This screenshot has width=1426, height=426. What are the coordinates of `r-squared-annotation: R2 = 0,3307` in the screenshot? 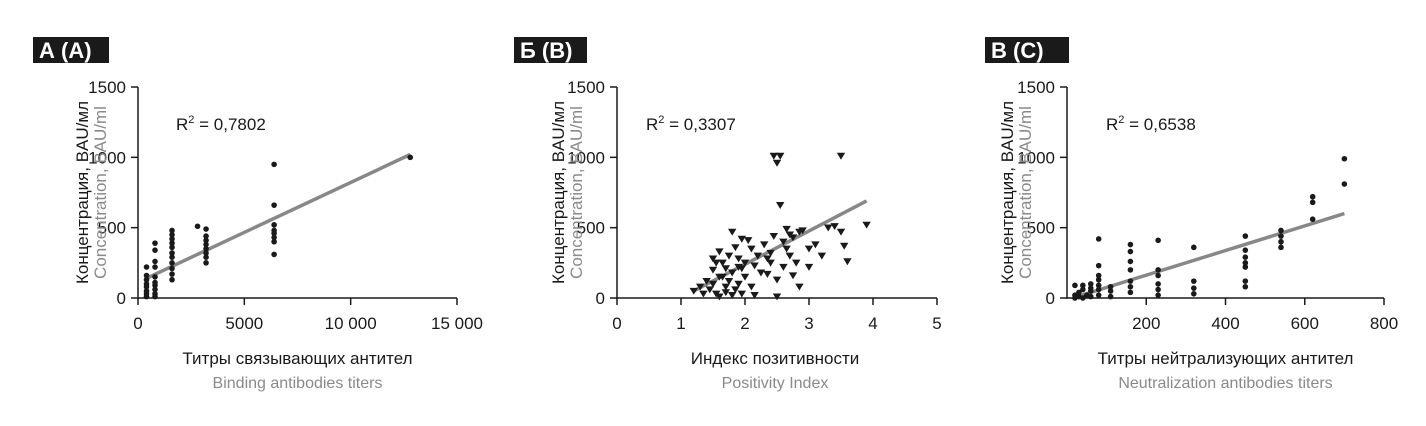 It's located at (691, 124).